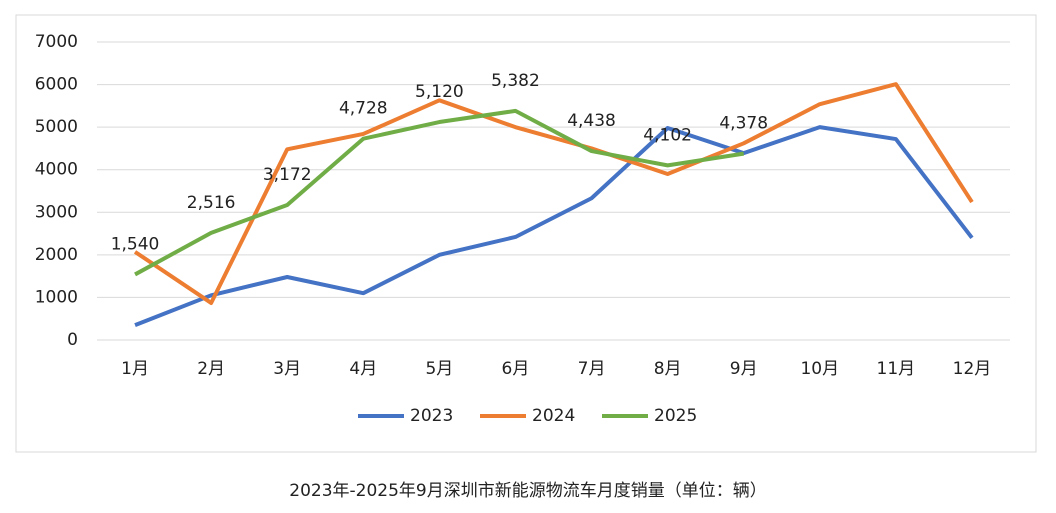  Describe the element at coordinates (363, 109) in the screenshot. I see `data-label: 4,728` at that location.